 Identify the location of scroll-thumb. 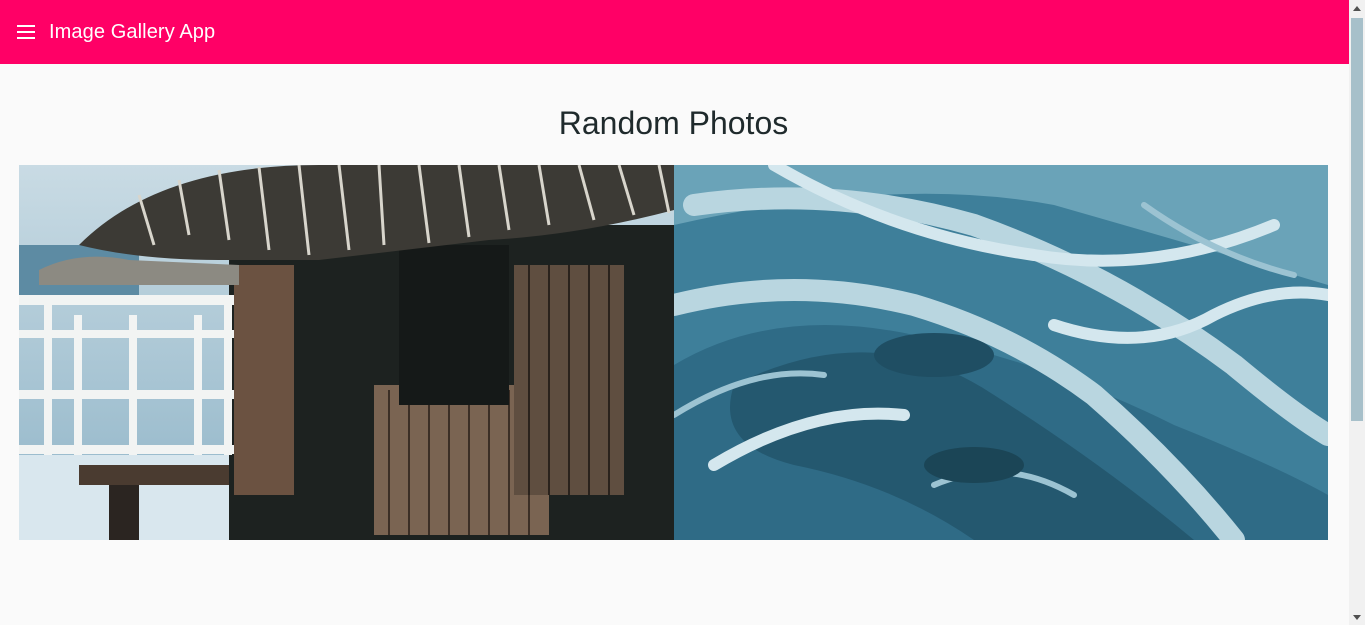
(1357, 219).